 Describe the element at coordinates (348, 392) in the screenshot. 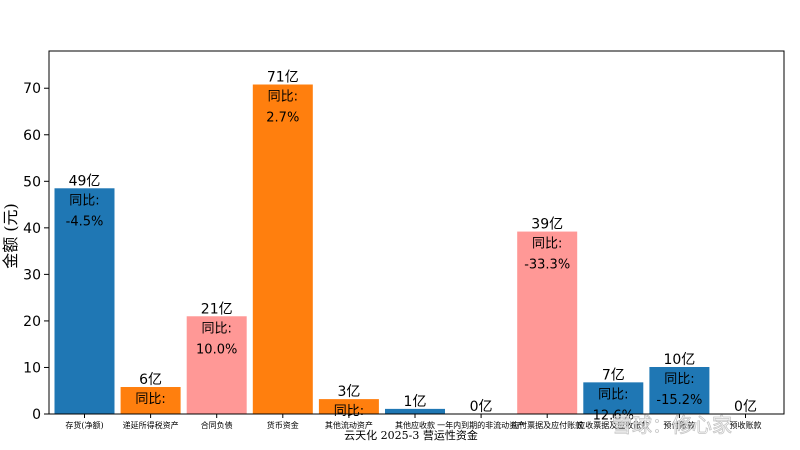

I see `bar-value-label: 3亿` at that location.